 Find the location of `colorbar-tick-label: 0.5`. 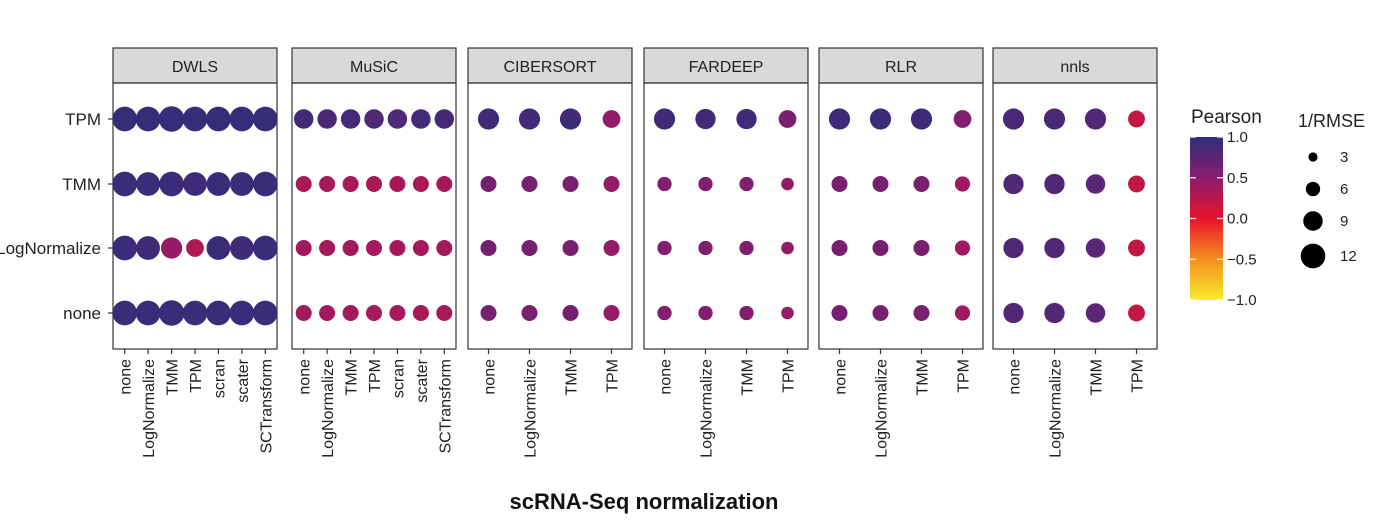

colorbar-tick-label: 0.5 is located at coordinates (1237, 178).